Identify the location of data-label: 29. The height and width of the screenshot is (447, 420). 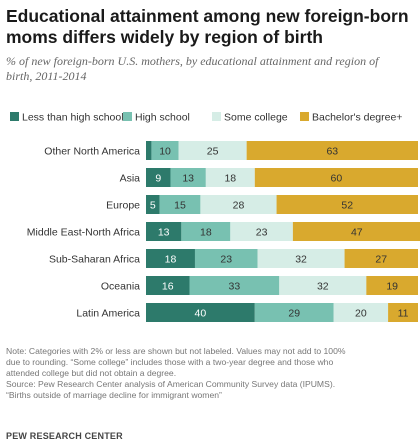
(294, 314).